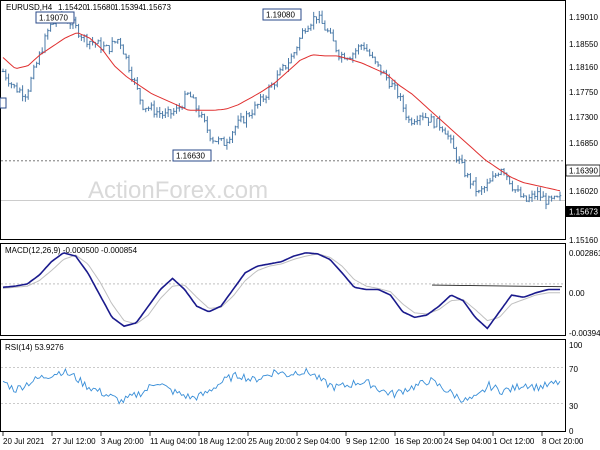  Describe the element at coordinates (178, 190) in the screenshot. I see `watermark: ActionForex.com` at that location.